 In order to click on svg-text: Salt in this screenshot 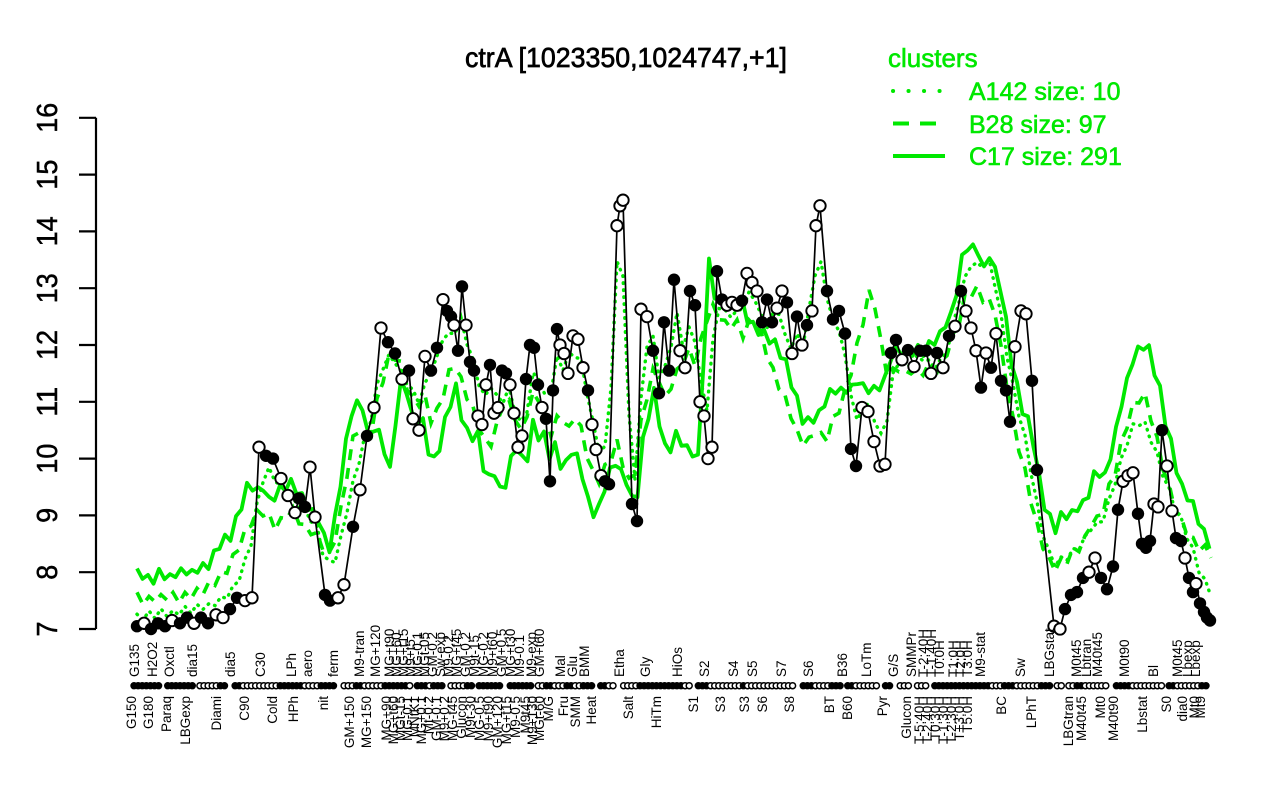, I will do `click(628, 708)`.